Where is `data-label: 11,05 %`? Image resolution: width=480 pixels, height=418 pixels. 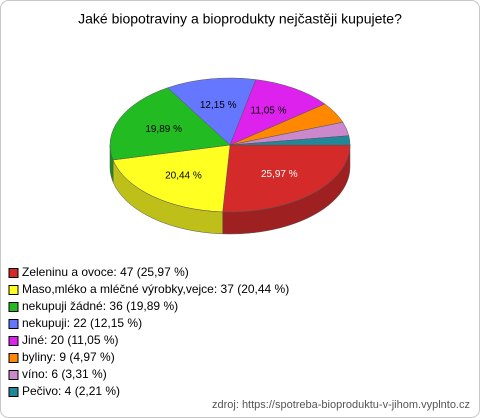
data-label: 11,05 % is located at coordinates (269, 111).